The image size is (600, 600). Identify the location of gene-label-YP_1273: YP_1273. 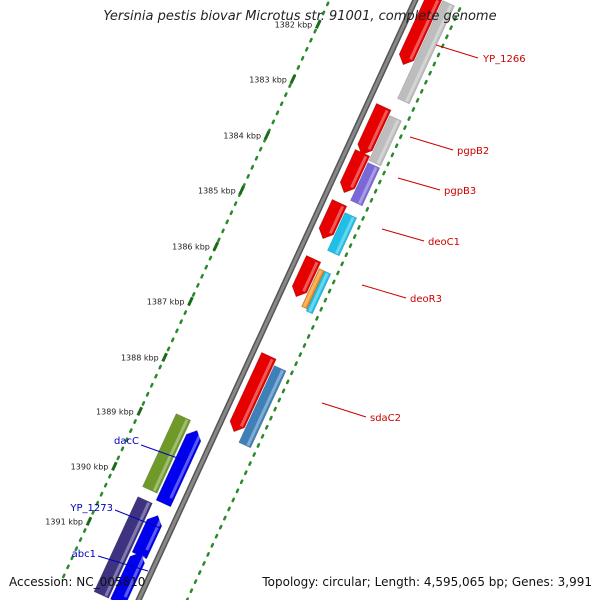
(91, 508).